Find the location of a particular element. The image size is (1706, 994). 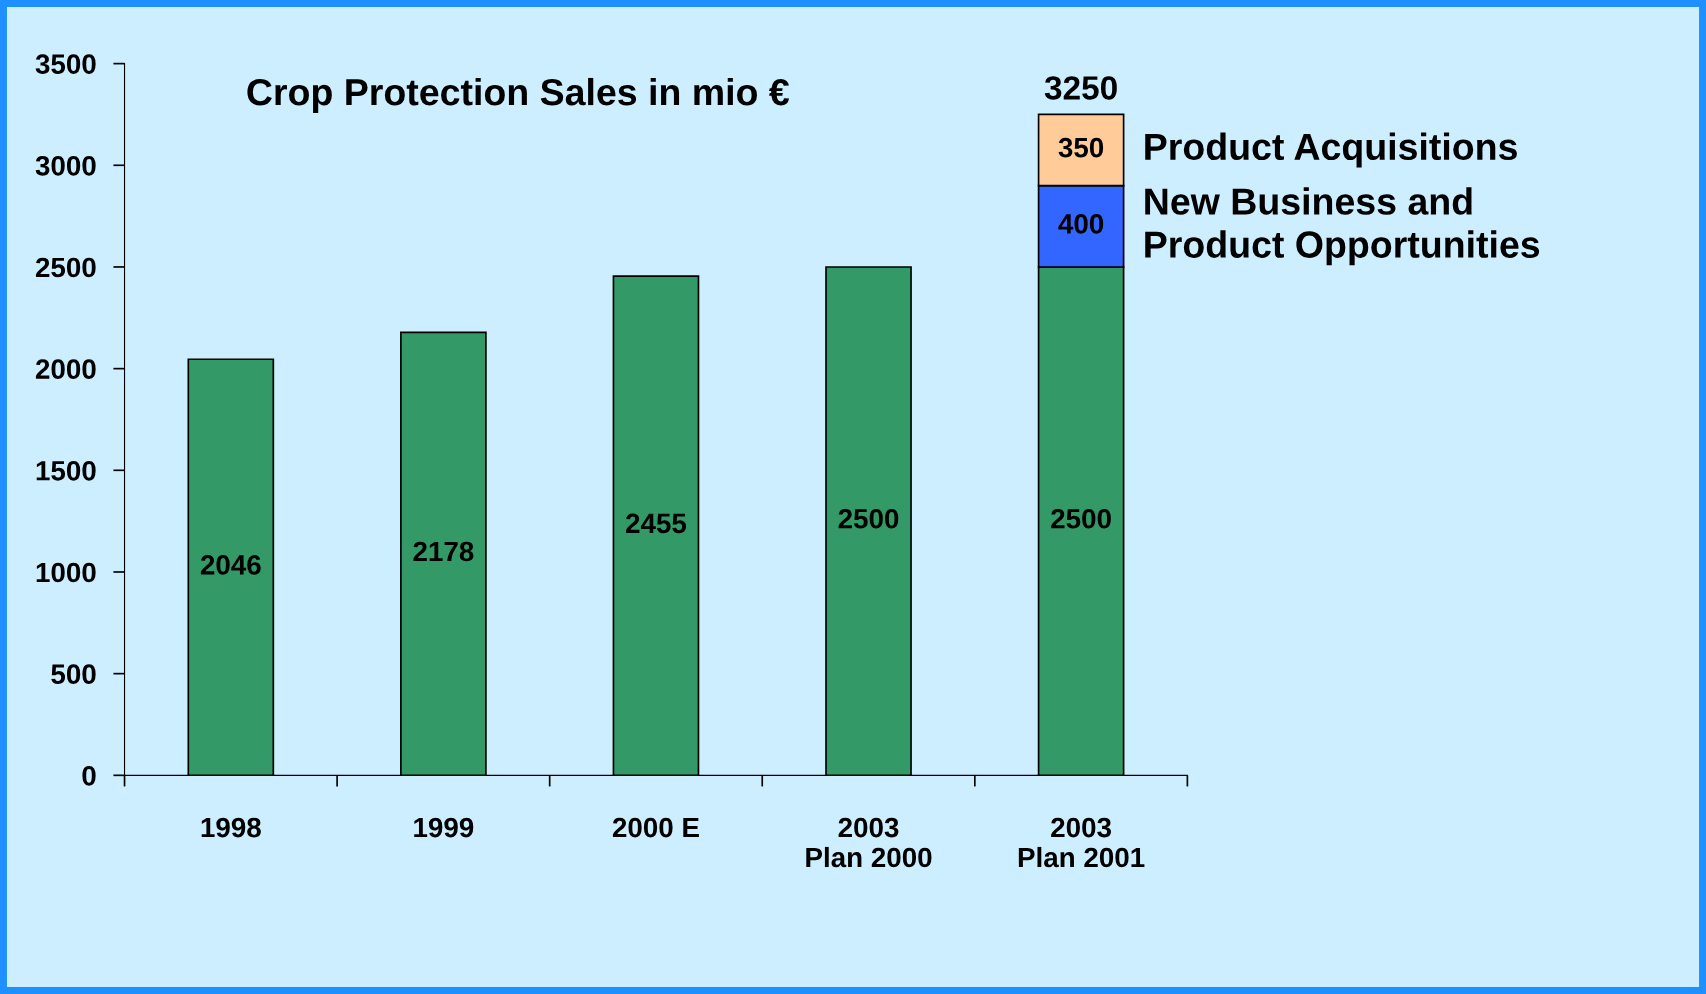

x-tick-label: 2003 Plan 2001 is located at coordinates (1081, 842).